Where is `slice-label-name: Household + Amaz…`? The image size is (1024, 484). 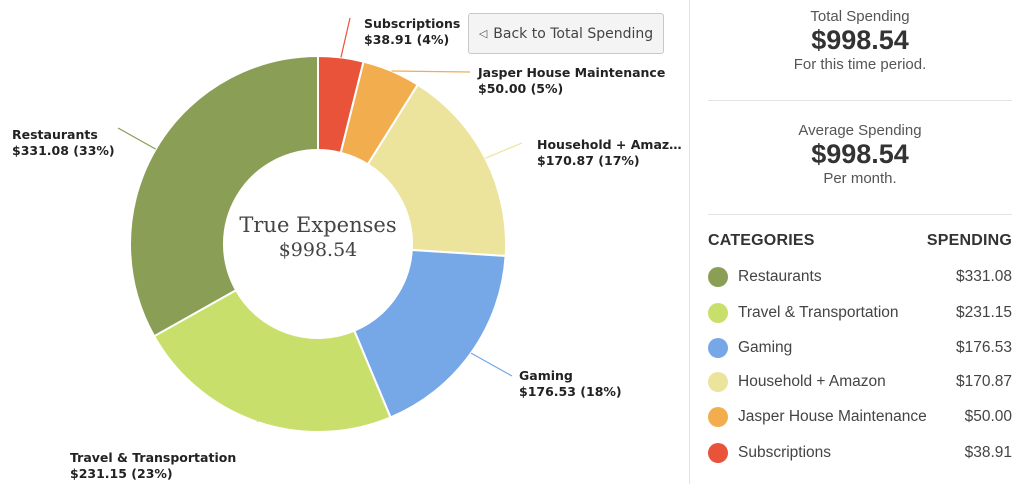
slice-label-name: Household + Amaz… is located at coordinates (609, 144).